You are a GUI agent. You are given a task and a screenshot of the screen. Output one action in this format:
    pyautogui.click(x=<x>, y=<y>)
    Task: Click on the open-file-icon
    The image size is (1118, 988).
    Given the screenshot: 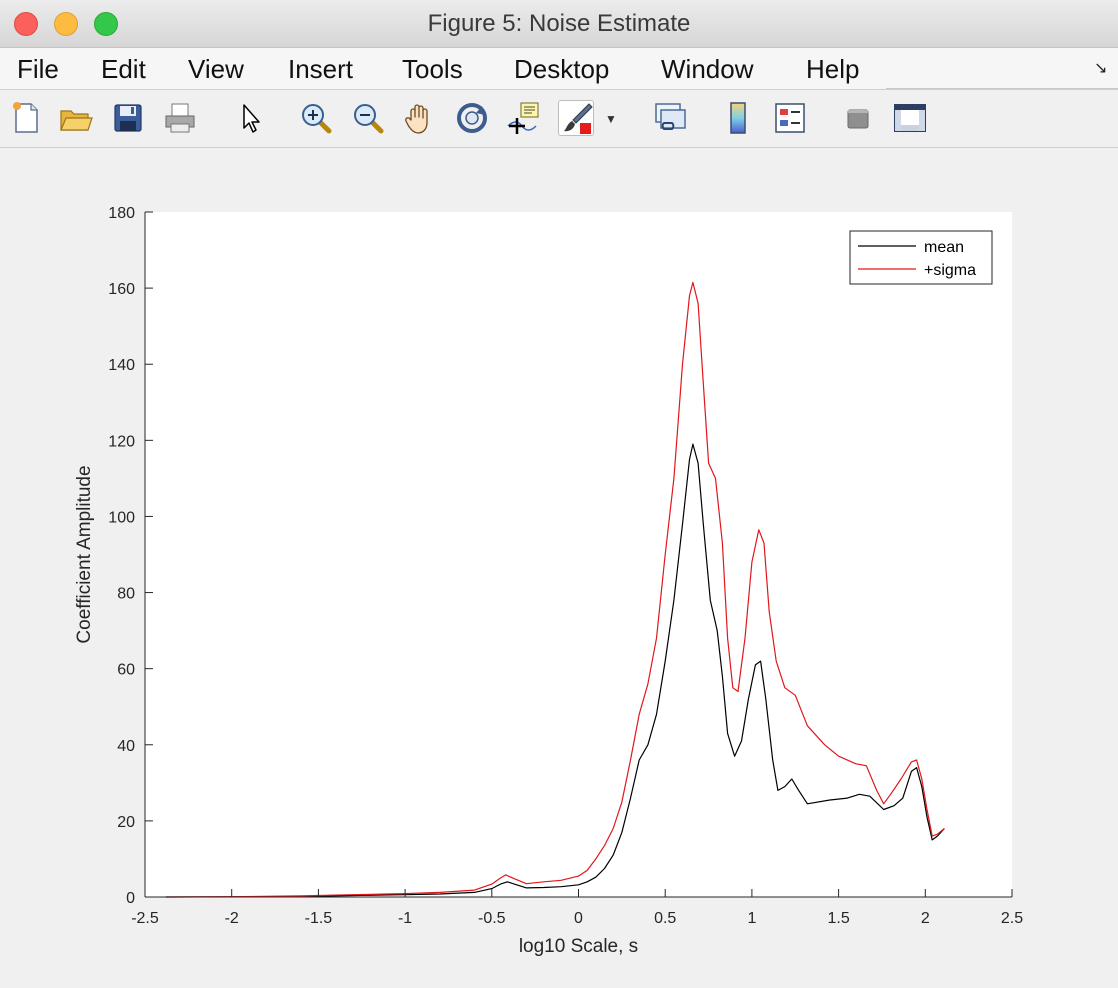 What is the action you would take?
    pyautogui.click(x=76, y=118)
    